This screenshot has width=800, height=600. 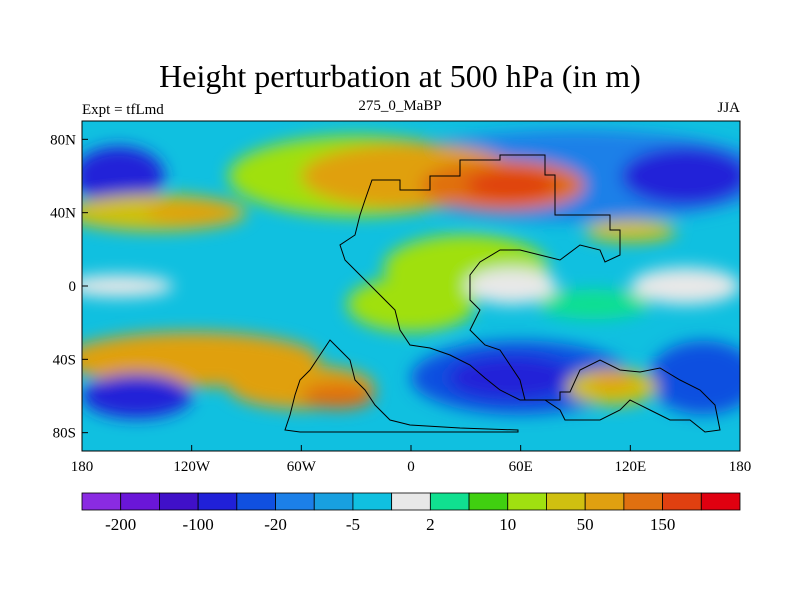 What do you see at coordinates (63, 214) in the screenshot?
I see `y-tick-label-1: 40N` at bounding box center [63, 214].